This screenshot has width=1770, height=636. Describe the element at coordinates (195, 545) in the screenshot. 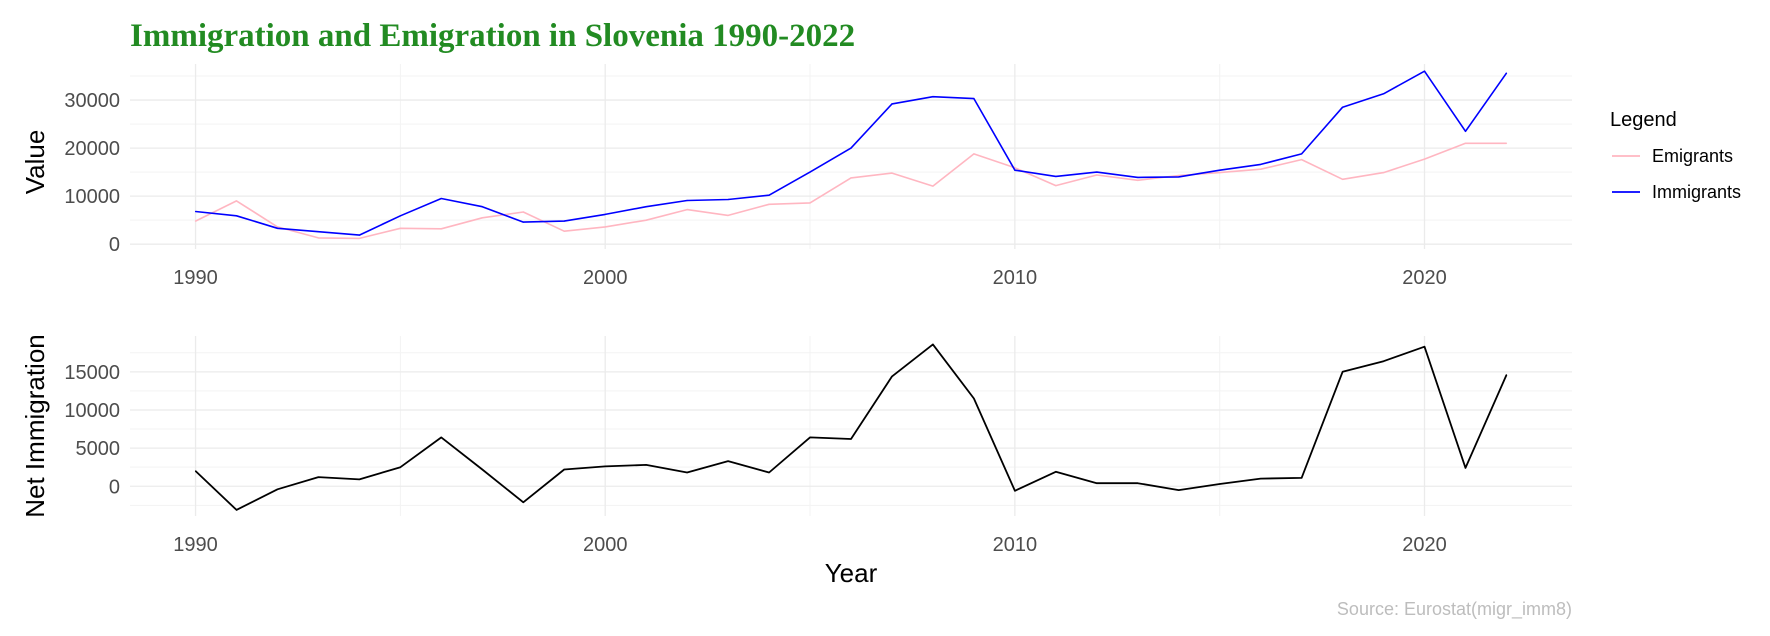

I see `bottom-x-tick-label: 1990` at that location.